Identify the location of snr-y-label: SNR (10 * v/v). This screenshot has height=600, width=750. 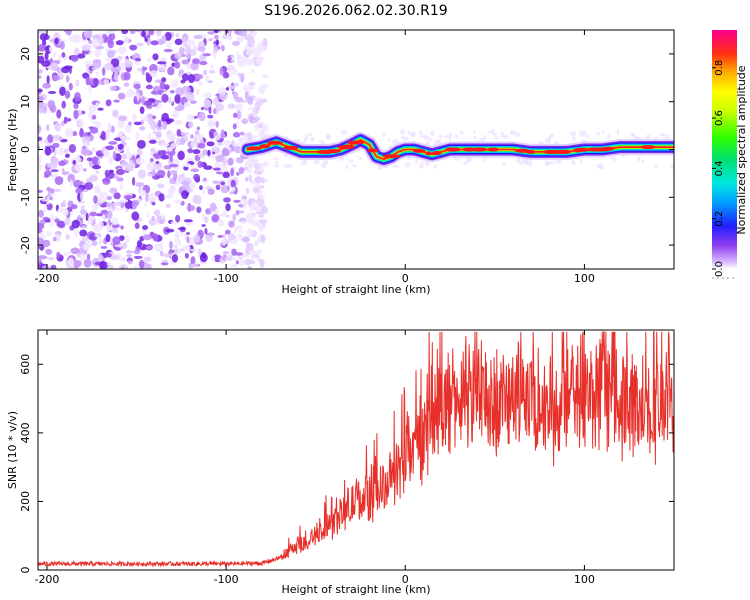
(12, 450).